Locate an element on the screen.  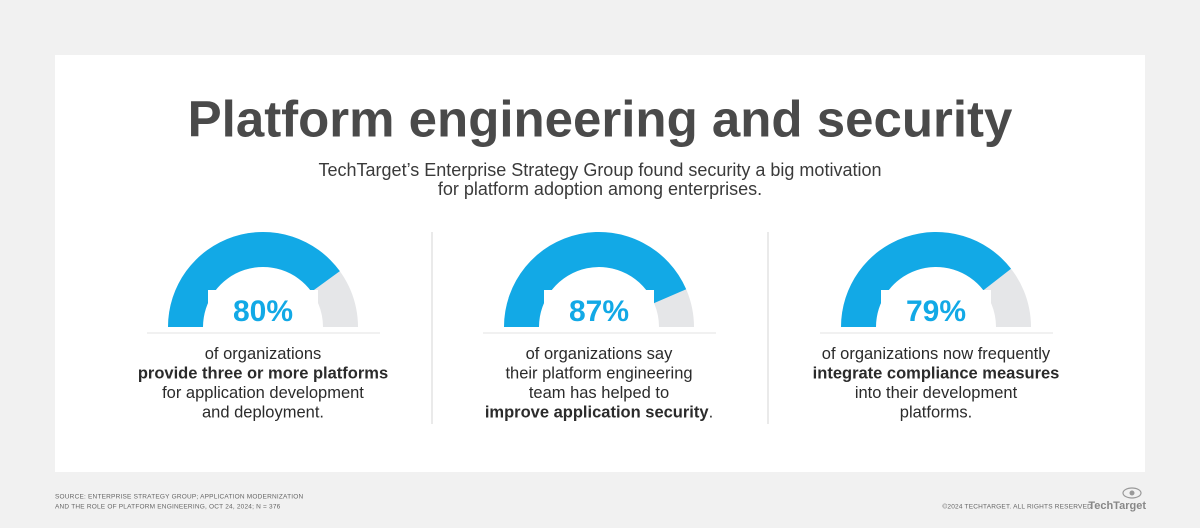
description-text: their platform engineering is located at coordinates (598, 374).